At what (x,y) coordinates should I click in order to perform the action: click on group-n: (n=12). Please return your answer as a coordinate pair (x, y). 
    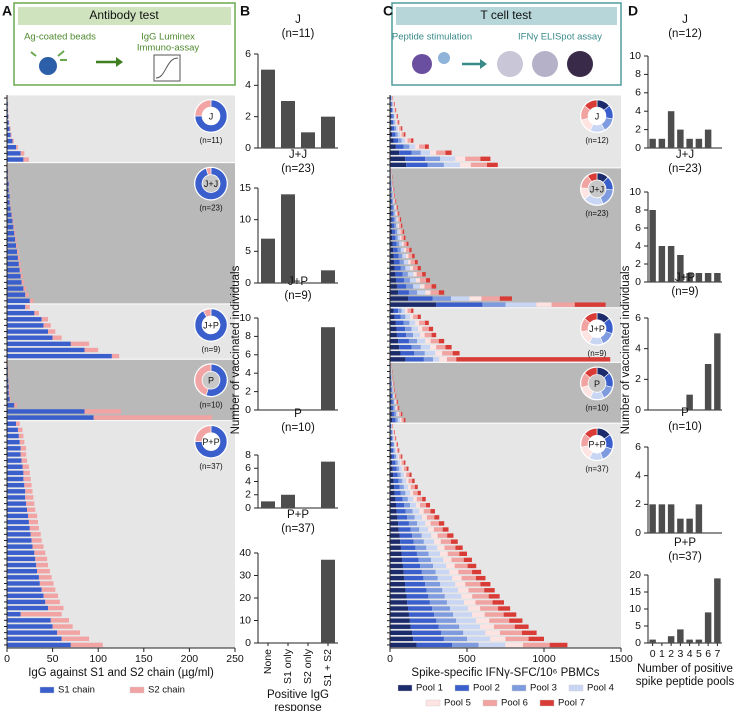
    Looking at the image, I should click on (597, 140).